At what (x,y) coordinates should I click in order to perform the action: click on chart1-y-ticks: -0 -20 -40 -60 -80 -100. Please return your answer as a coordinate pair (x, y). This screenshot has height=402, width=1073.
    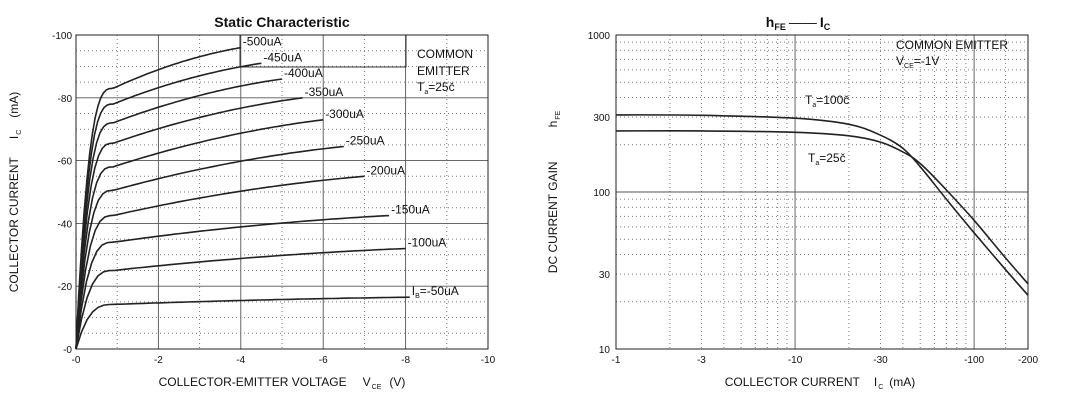
    Looking at the image, I should click on (62, 193).